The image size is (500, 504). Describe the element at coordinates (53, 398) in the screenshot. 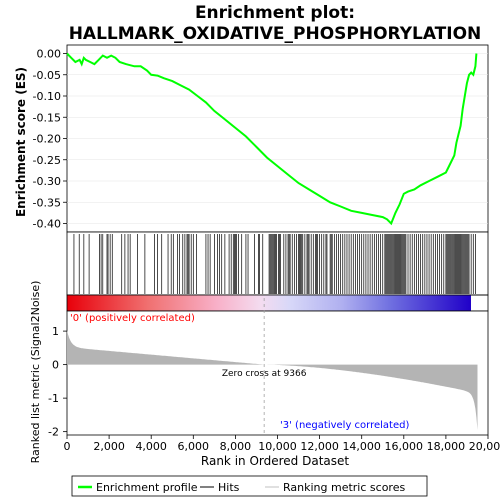

I see `metric-y-tick-label: -1` at that location.